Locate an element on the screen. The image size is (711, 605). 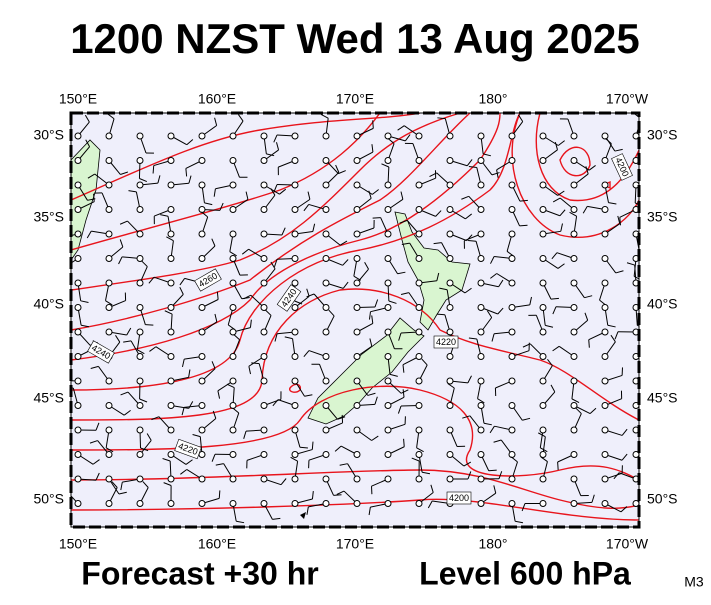
latitude-label: 45°S is located at coordinates (48, 398).